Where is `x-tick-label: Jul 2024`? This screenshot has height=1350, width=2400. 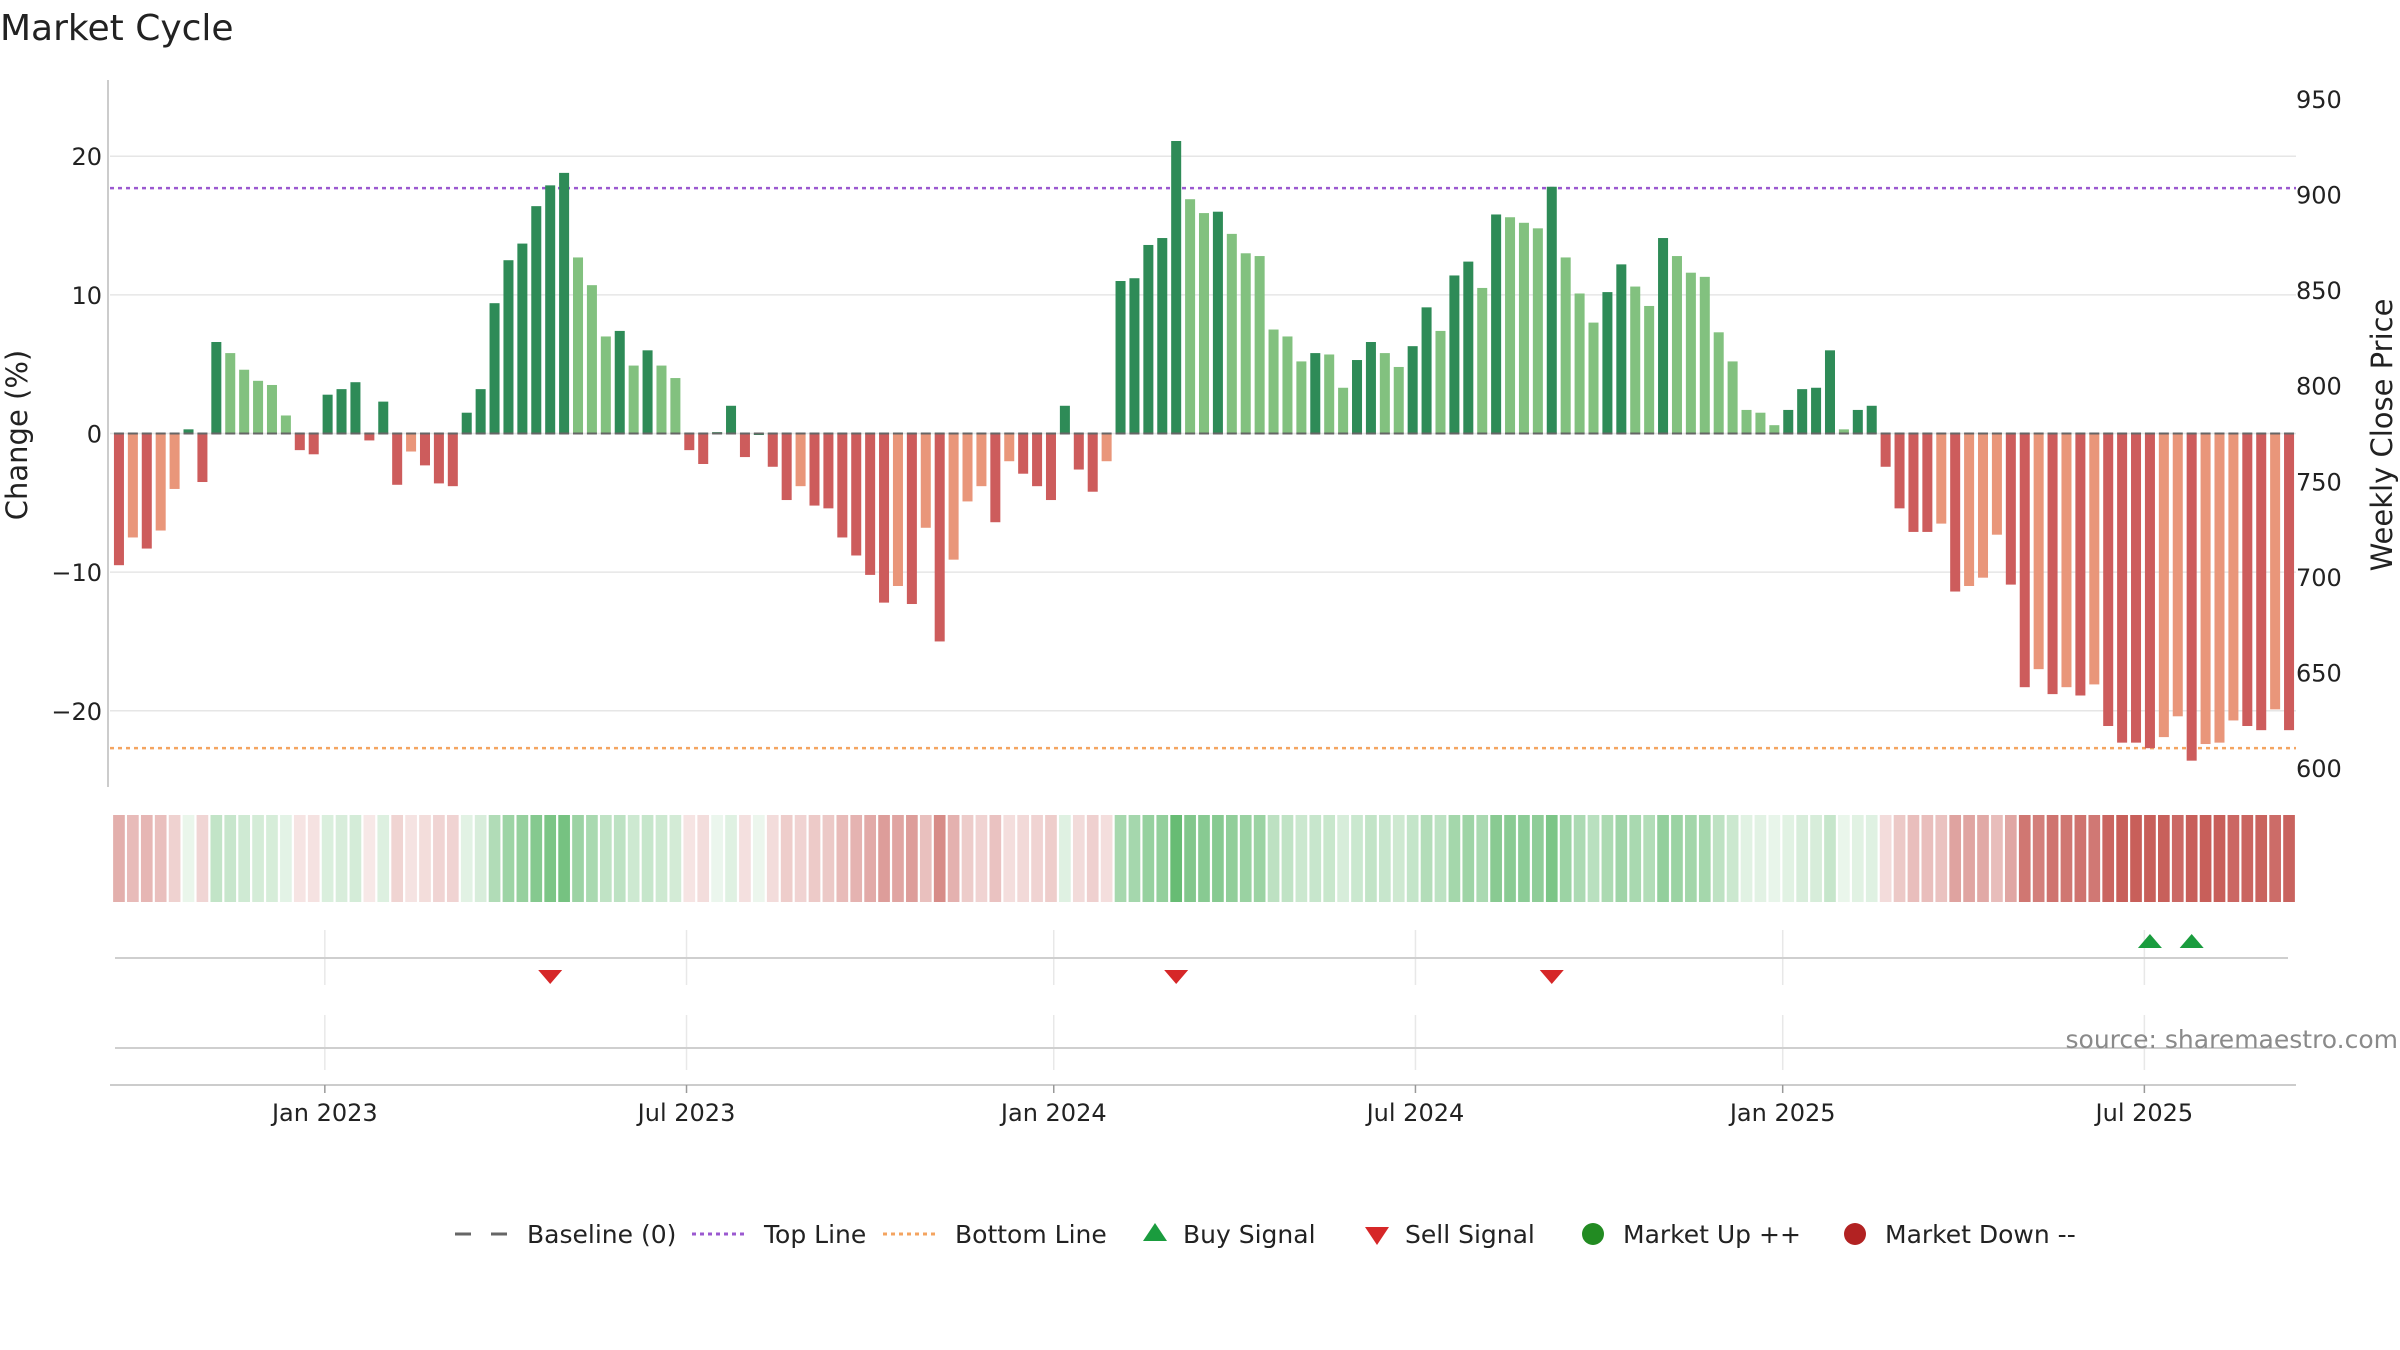 x-tick-label: Jul 2024 is located at coordinates (1415, 1113).